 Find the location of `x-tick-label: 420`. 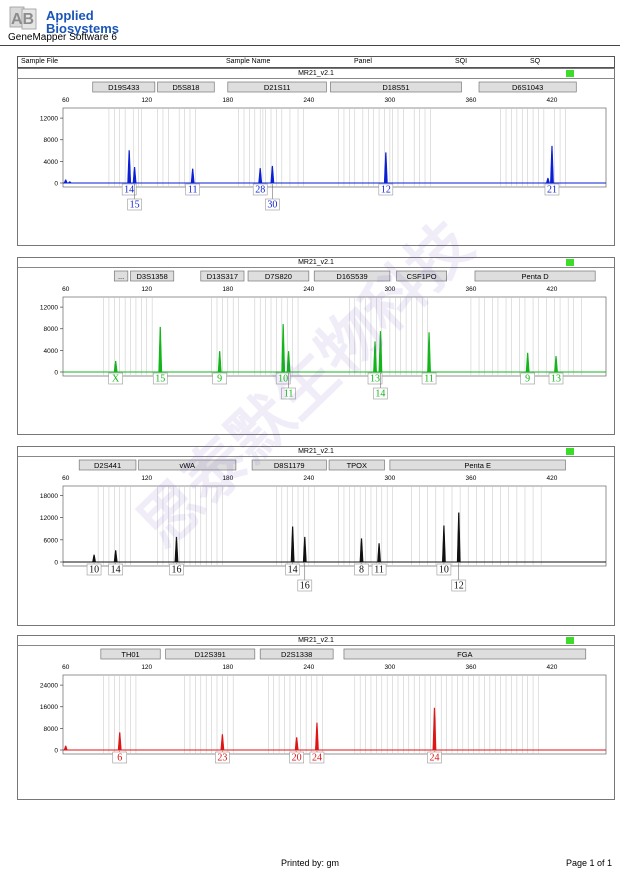

x-tick-label: 420 is located at coordinates (552, 478).